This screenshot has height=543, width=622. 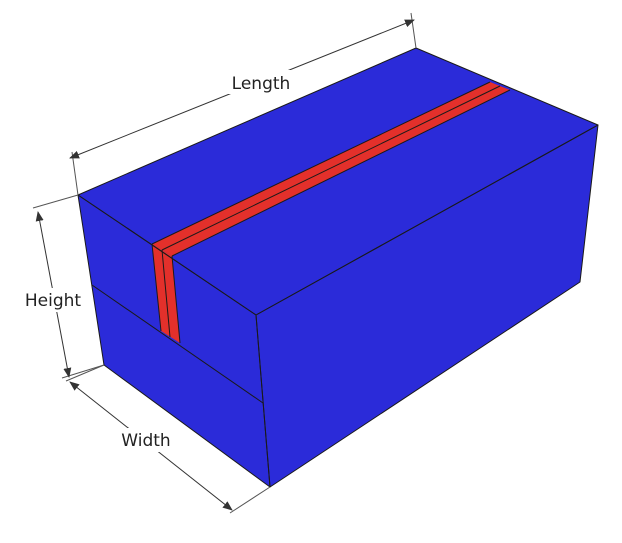 I want to click on width-extension-right, so click(x=250, y=500).